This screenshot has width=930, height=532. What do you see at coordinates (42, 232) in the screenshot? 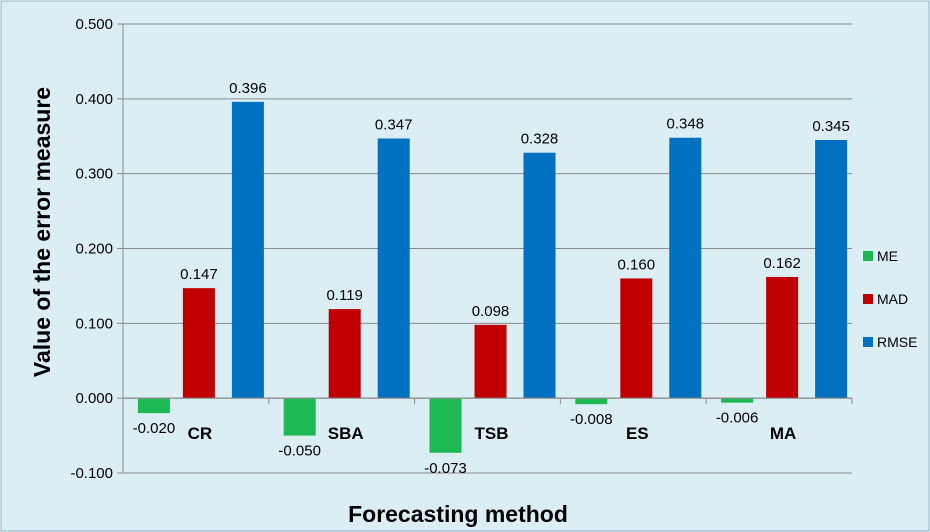
I see `y-axis-title: Value of the error measure` at bounding box center [42, 232].